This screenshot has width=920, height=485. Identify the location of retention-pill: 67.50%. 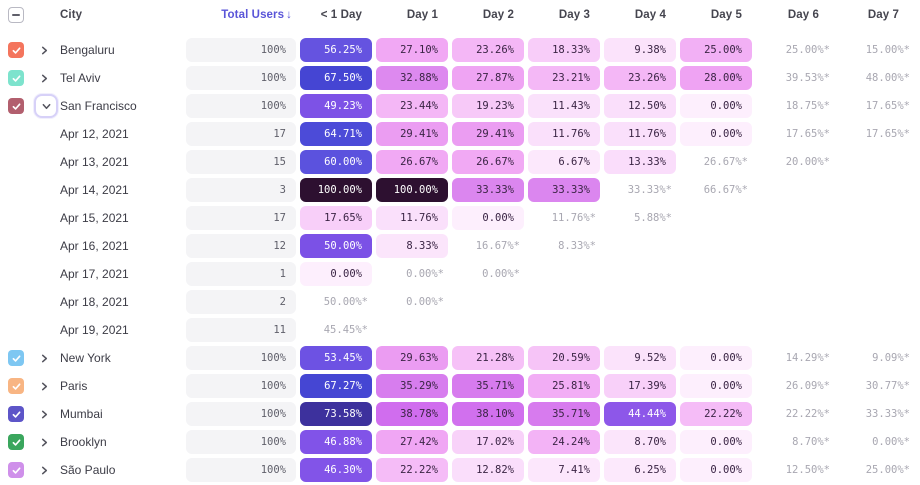
(336, 78).